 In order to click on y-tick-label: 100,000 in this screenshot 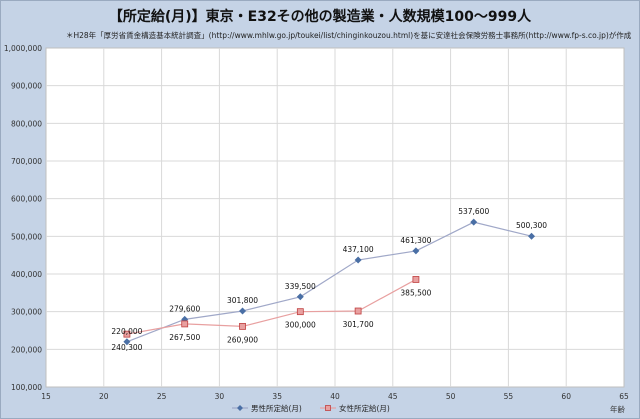, I will do `click(26, 387)`.